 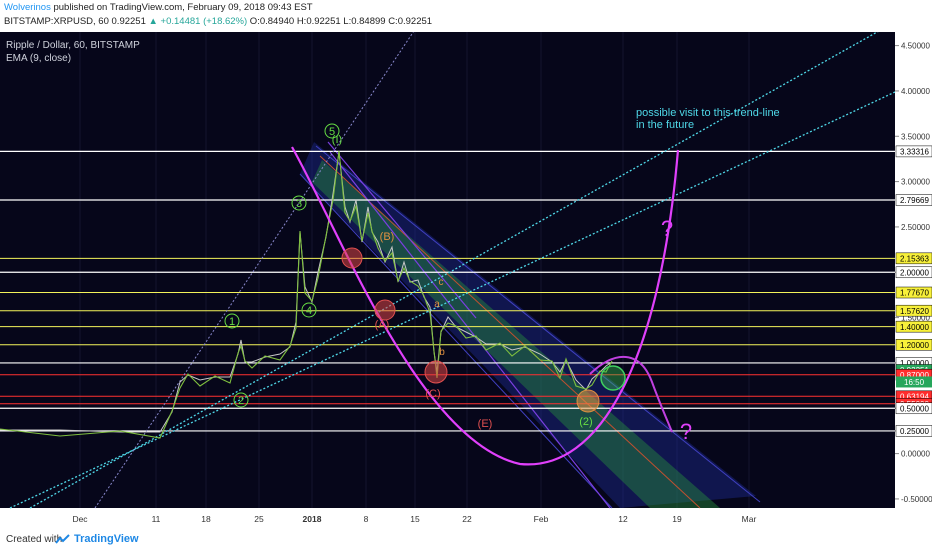 I want to click on time-axis-labels: Dec 11 18 25 2018 8 15 22 Feb 12 19 Mar, so click(x=414, y=519).